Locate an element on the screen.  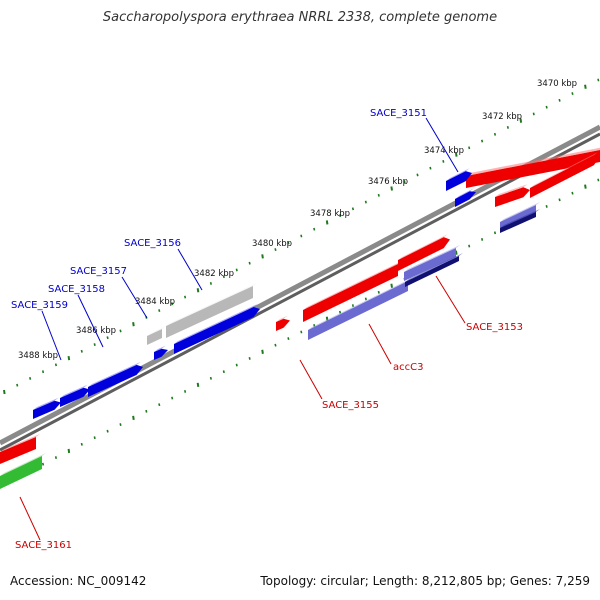
gene-green-3161-top is located at coordinates (23, 464).